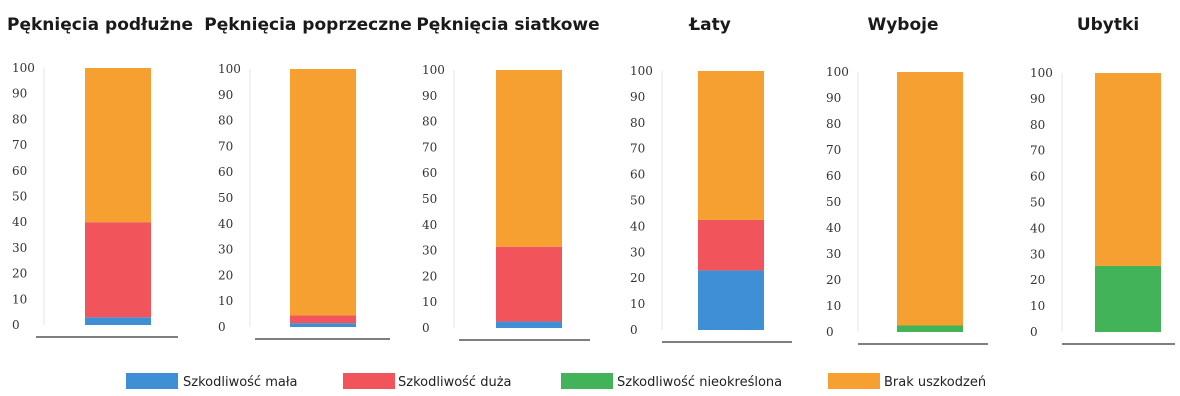  I want to click on panel-title: Pęknięcia podłużne, so click(100, 25).